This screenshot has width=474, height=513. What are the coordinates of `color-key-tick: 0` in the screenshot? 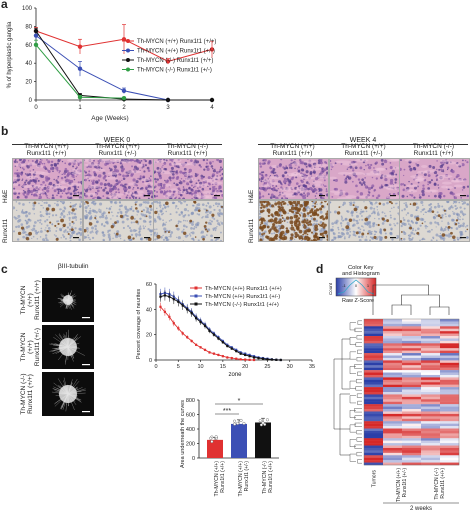 It's located at (356, 285).